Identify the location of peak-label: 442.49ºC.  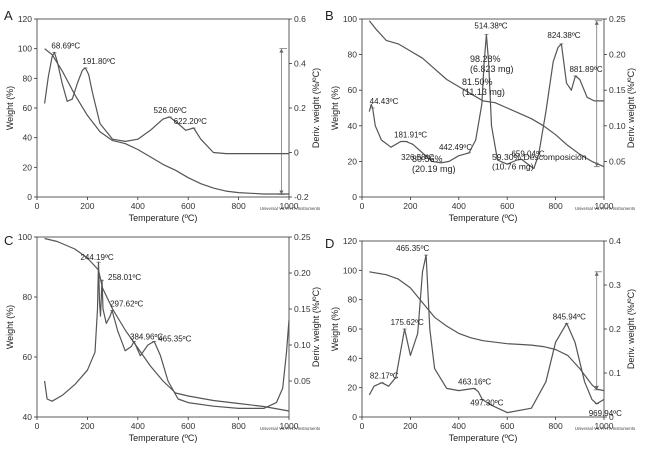
(455, 147).